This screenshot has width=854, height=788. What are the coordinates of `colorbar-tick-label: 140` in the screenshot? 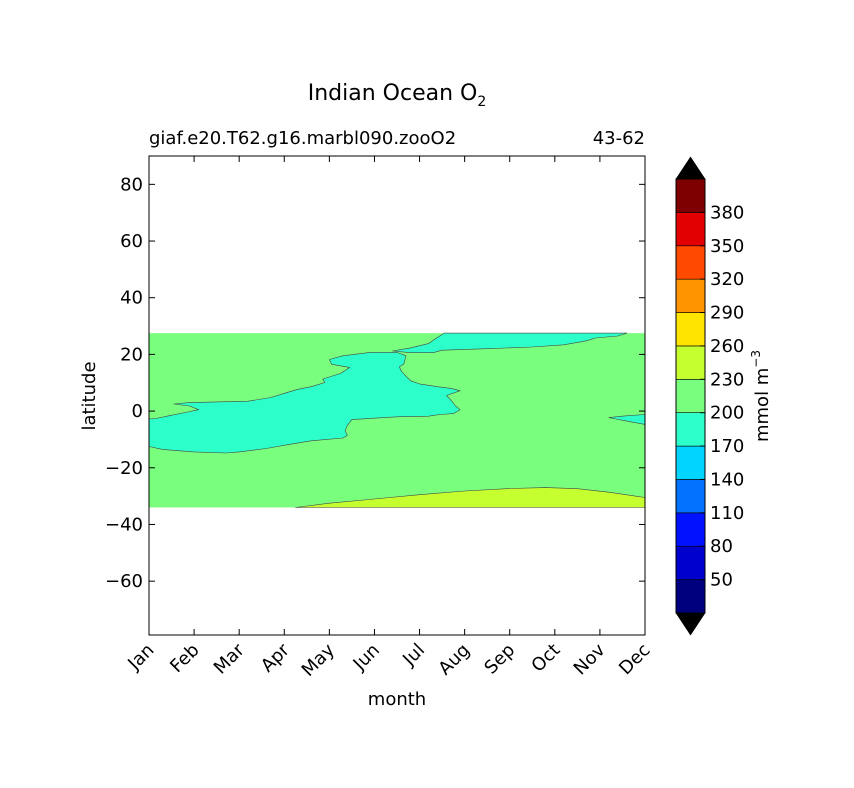 It's located at (727, 479).